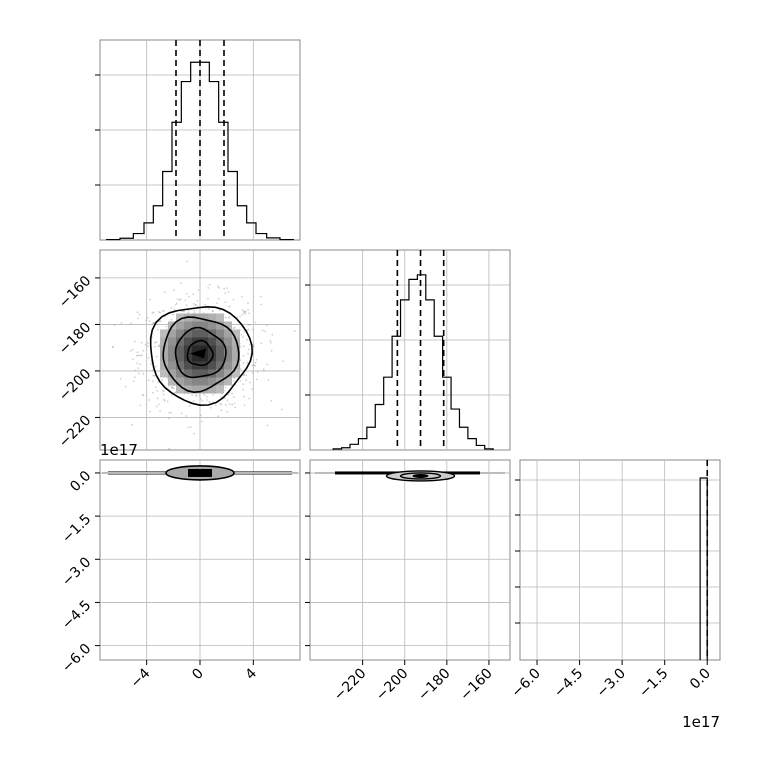 Image resolution: width=760 pixels, height=760 pixels. What do you see at coordinates (76, 658) in the screenshot?
I see `param2-y-tick-label: −6.0` at bounding box center [76, 658].